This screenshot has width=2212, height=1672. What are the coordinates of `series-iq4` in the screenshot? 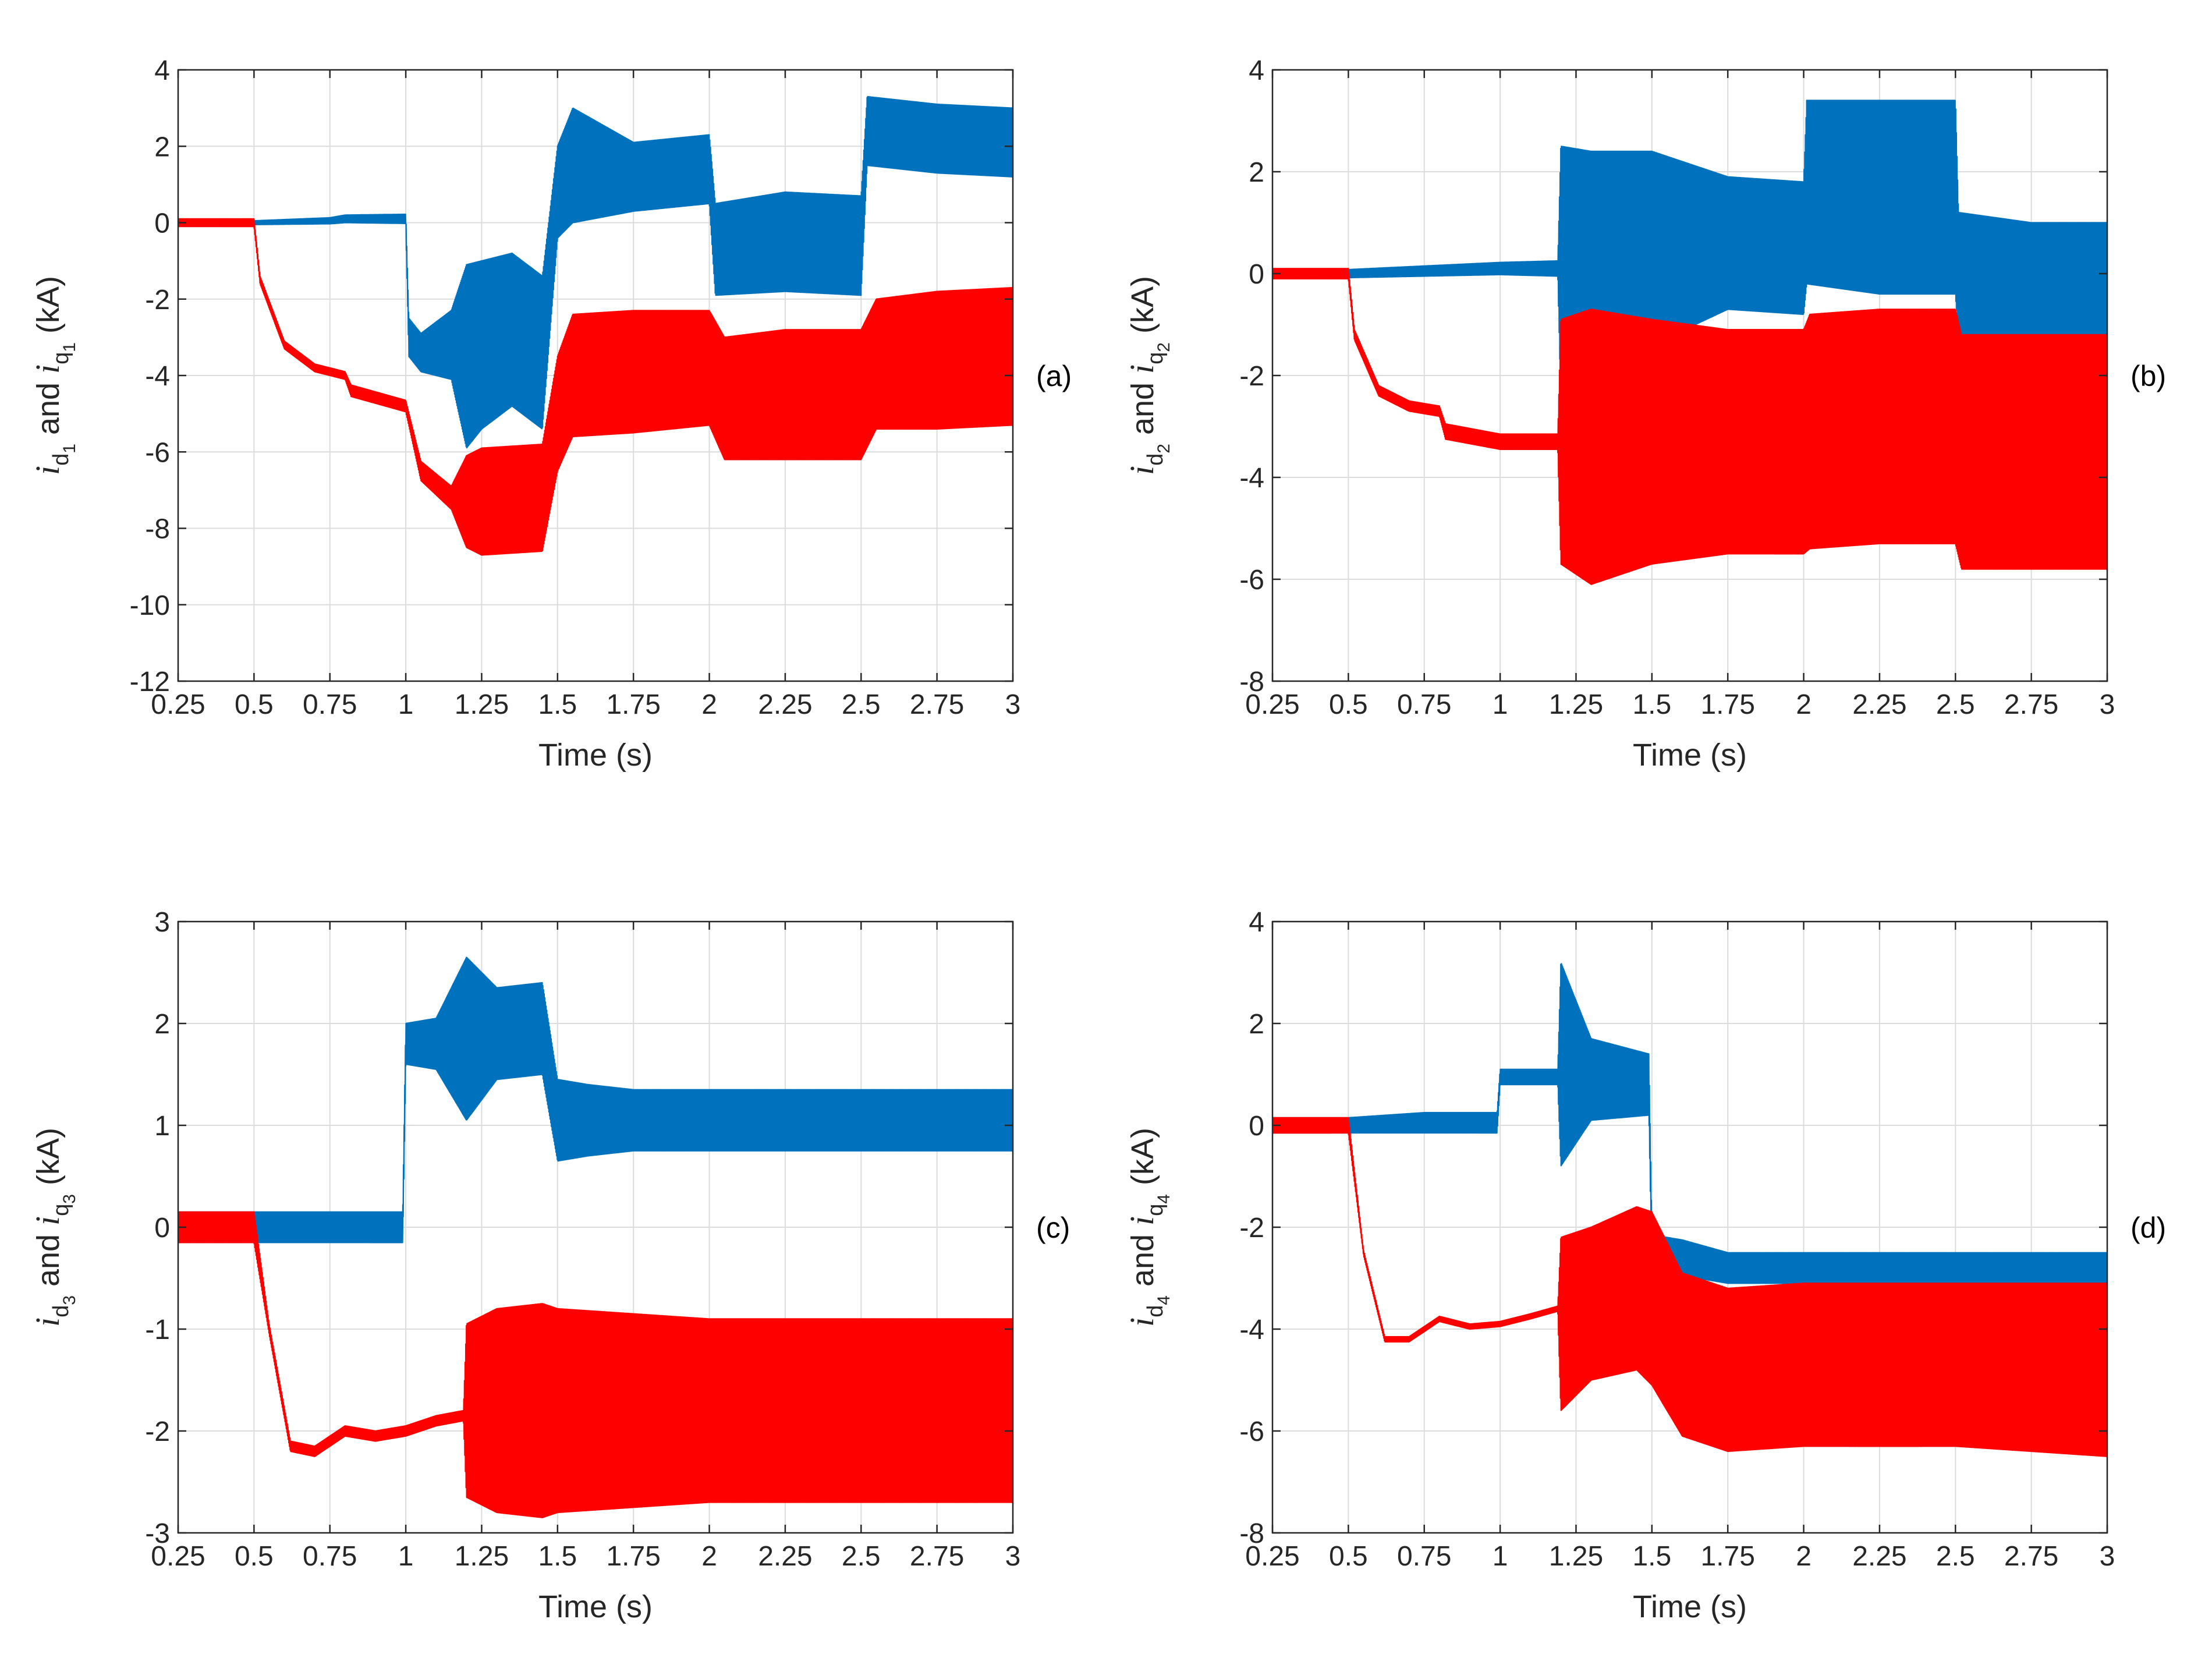 It's located at (1690, 1123).